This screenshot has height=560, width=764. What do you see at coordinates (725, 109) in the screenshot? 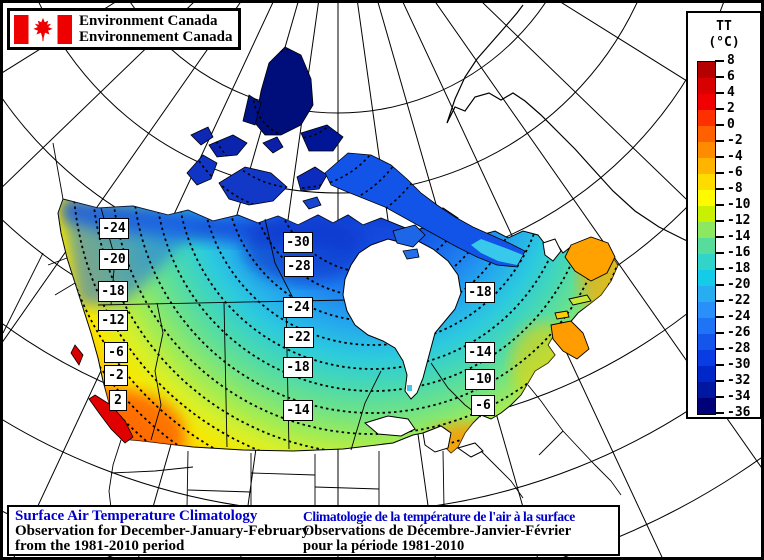
I see `legend-tick-label: 2` at bounding box center [725, 109].